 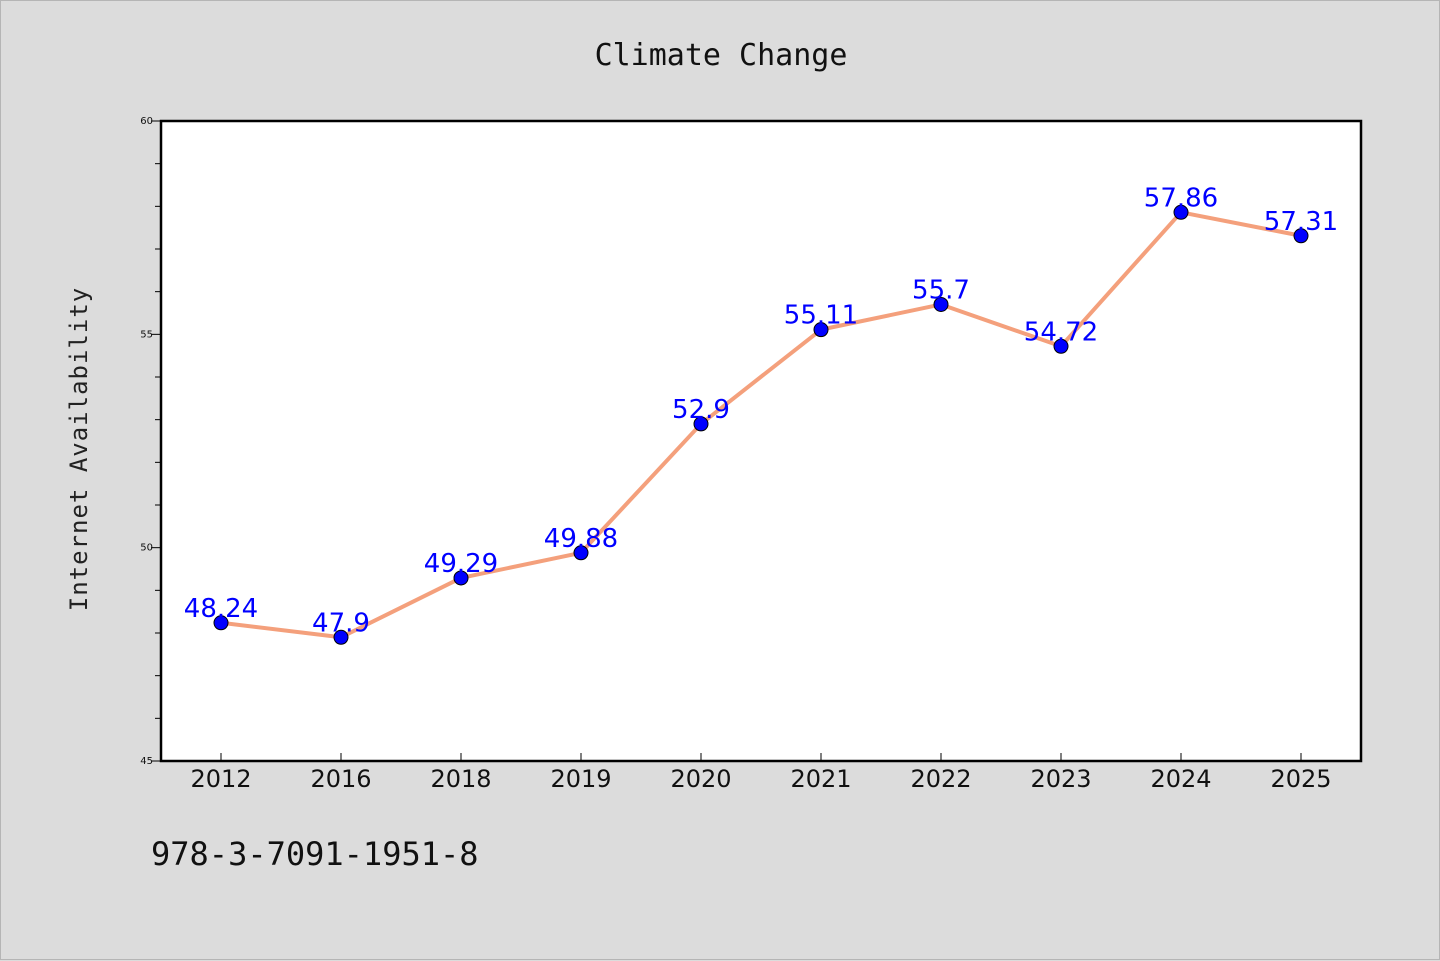 What do you see at coordinates (580, 779) in the screenshot?
I see `x-tick-label: 2019` at bounding box center [580, 779].